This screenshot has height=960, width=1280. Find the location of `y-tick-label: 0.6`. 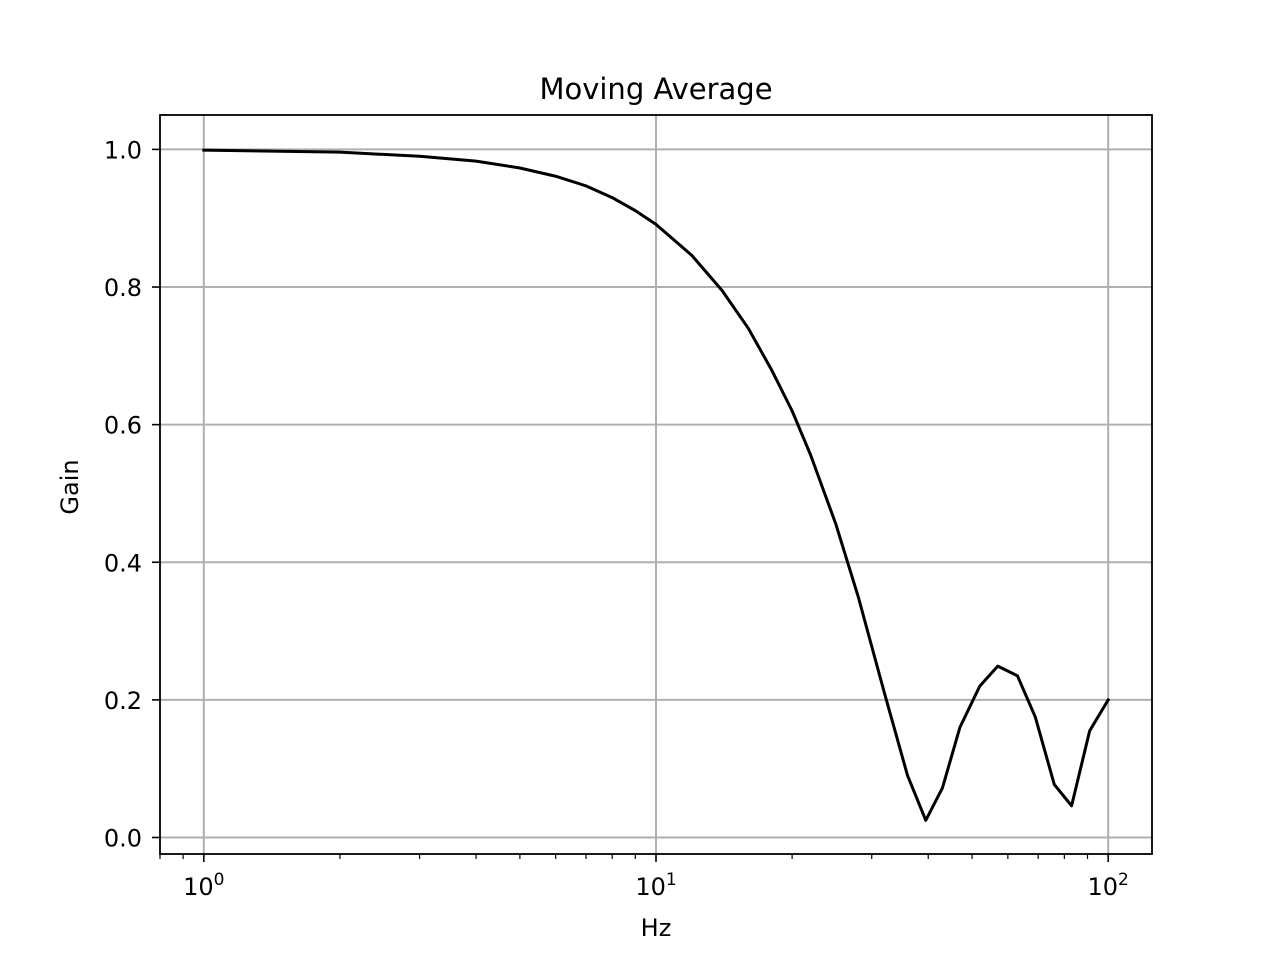

y-tick-label: 0.6 is located at coordinates (123, 426).